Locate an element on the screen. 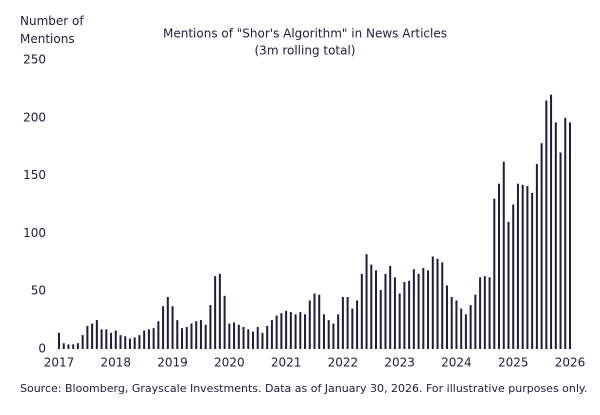 Image resolution: width=600 pixels, height=415 pixels. x-tick-label: 2020 is located at coordinates (229, 363).